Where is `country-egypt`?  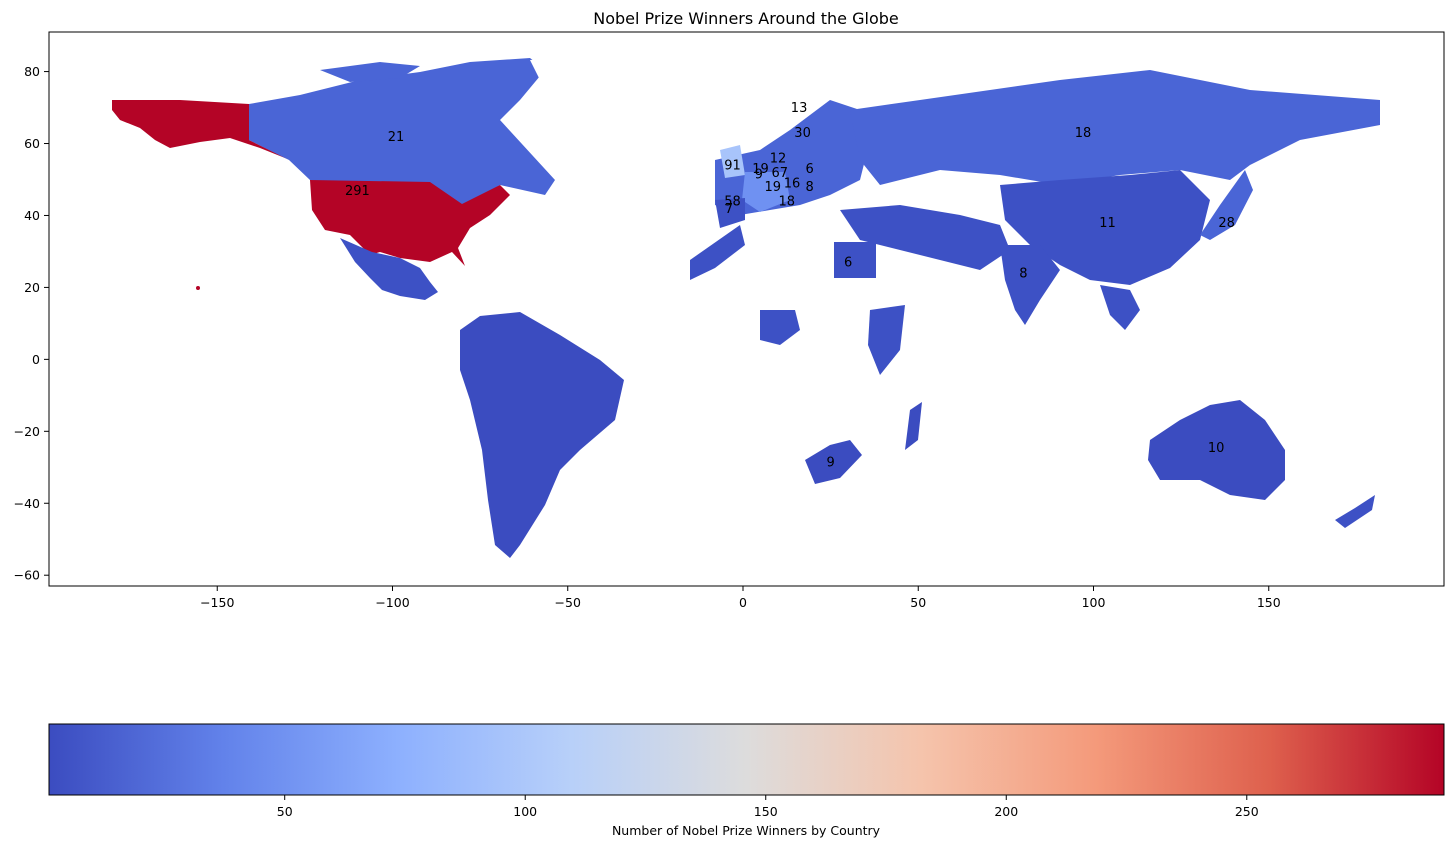
country-egypt is located at coordinates (855, 260).